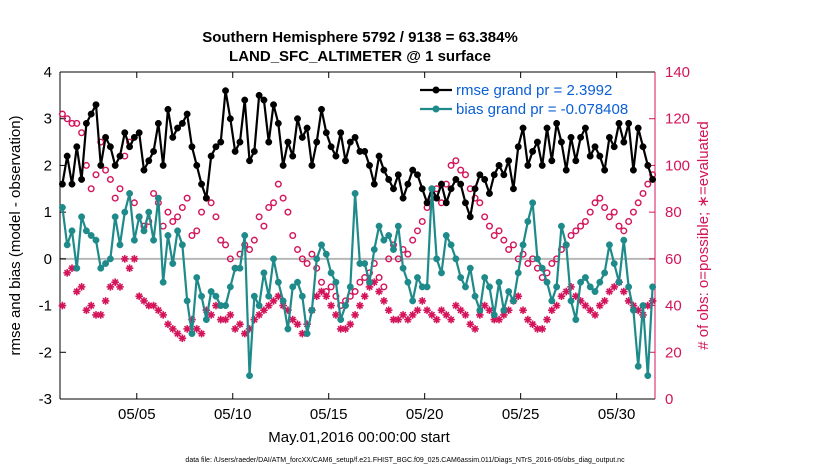 This screenshot has height=470, width=830. What do you see at coordinates (45, 399) in the screenshot?
I see `y-left-tick-label: -3` at bounding box center [45, 399].